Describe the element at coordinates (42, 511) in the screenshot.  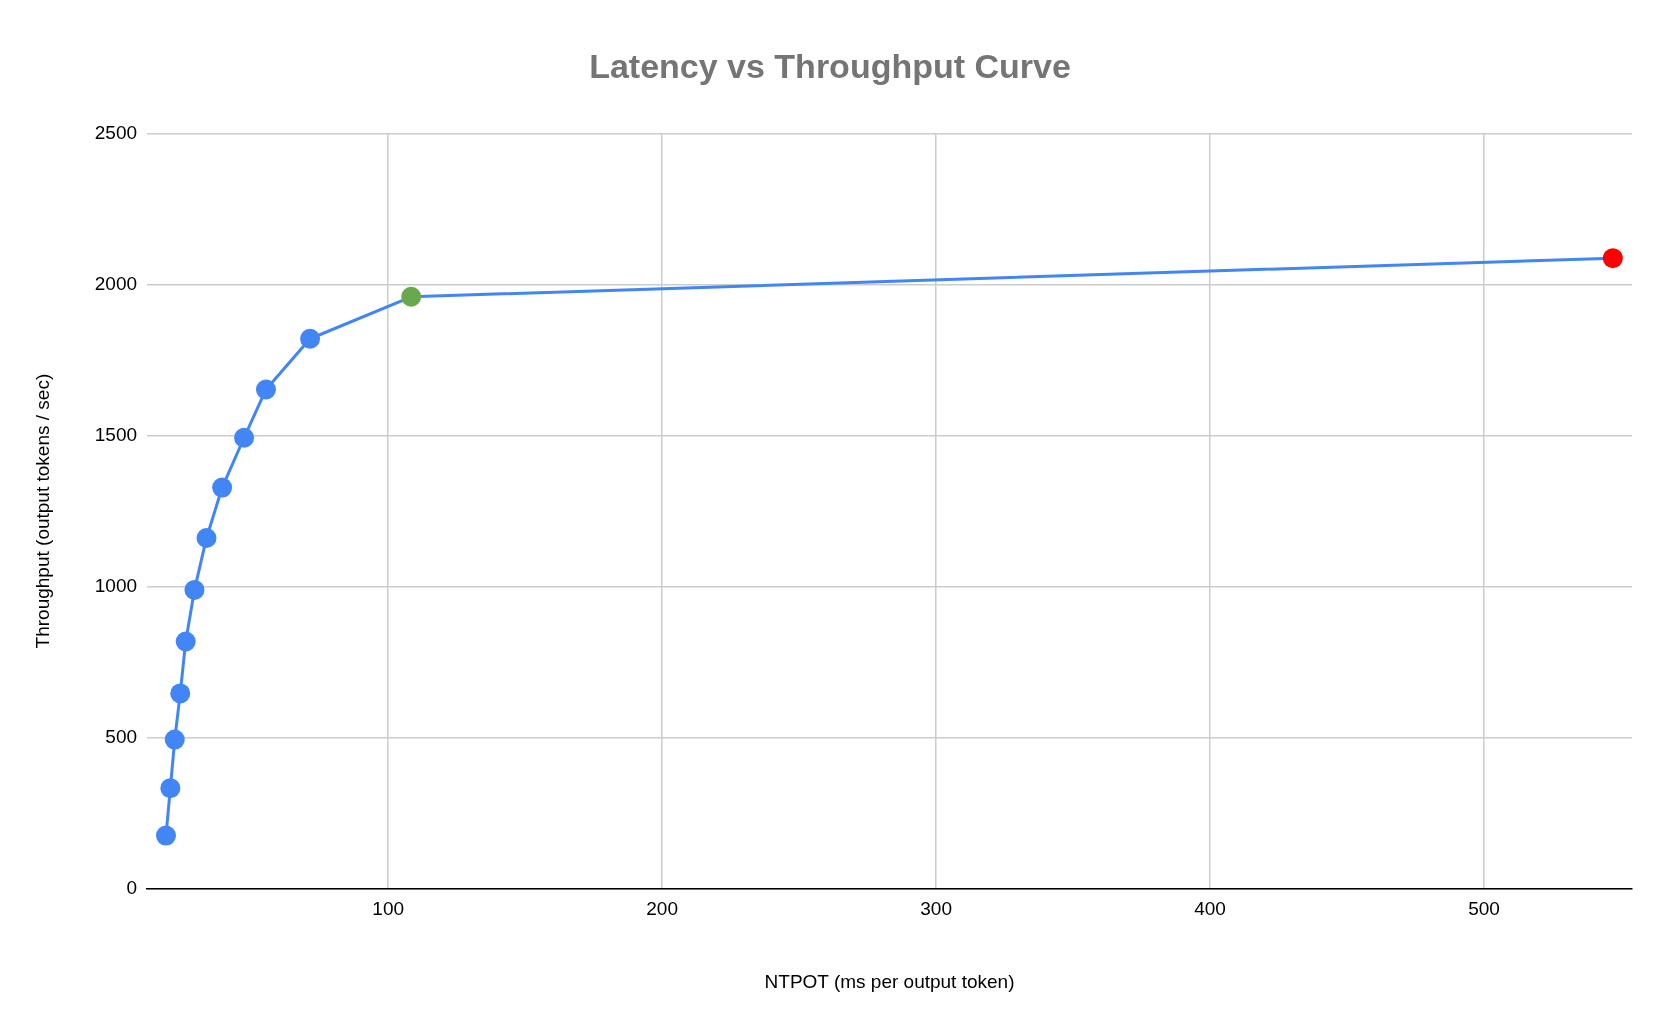
I see `y-axis-title: Throughput (output tokens / sec)` at that location.